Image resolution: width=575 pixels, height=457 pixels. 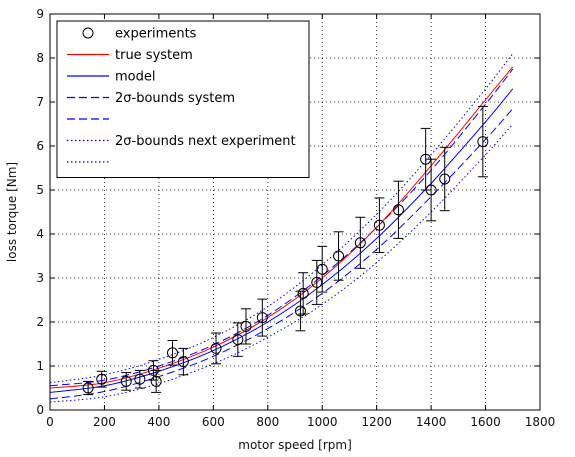 I want to click on x-tick-label: 0, so click(x=50, y=422).